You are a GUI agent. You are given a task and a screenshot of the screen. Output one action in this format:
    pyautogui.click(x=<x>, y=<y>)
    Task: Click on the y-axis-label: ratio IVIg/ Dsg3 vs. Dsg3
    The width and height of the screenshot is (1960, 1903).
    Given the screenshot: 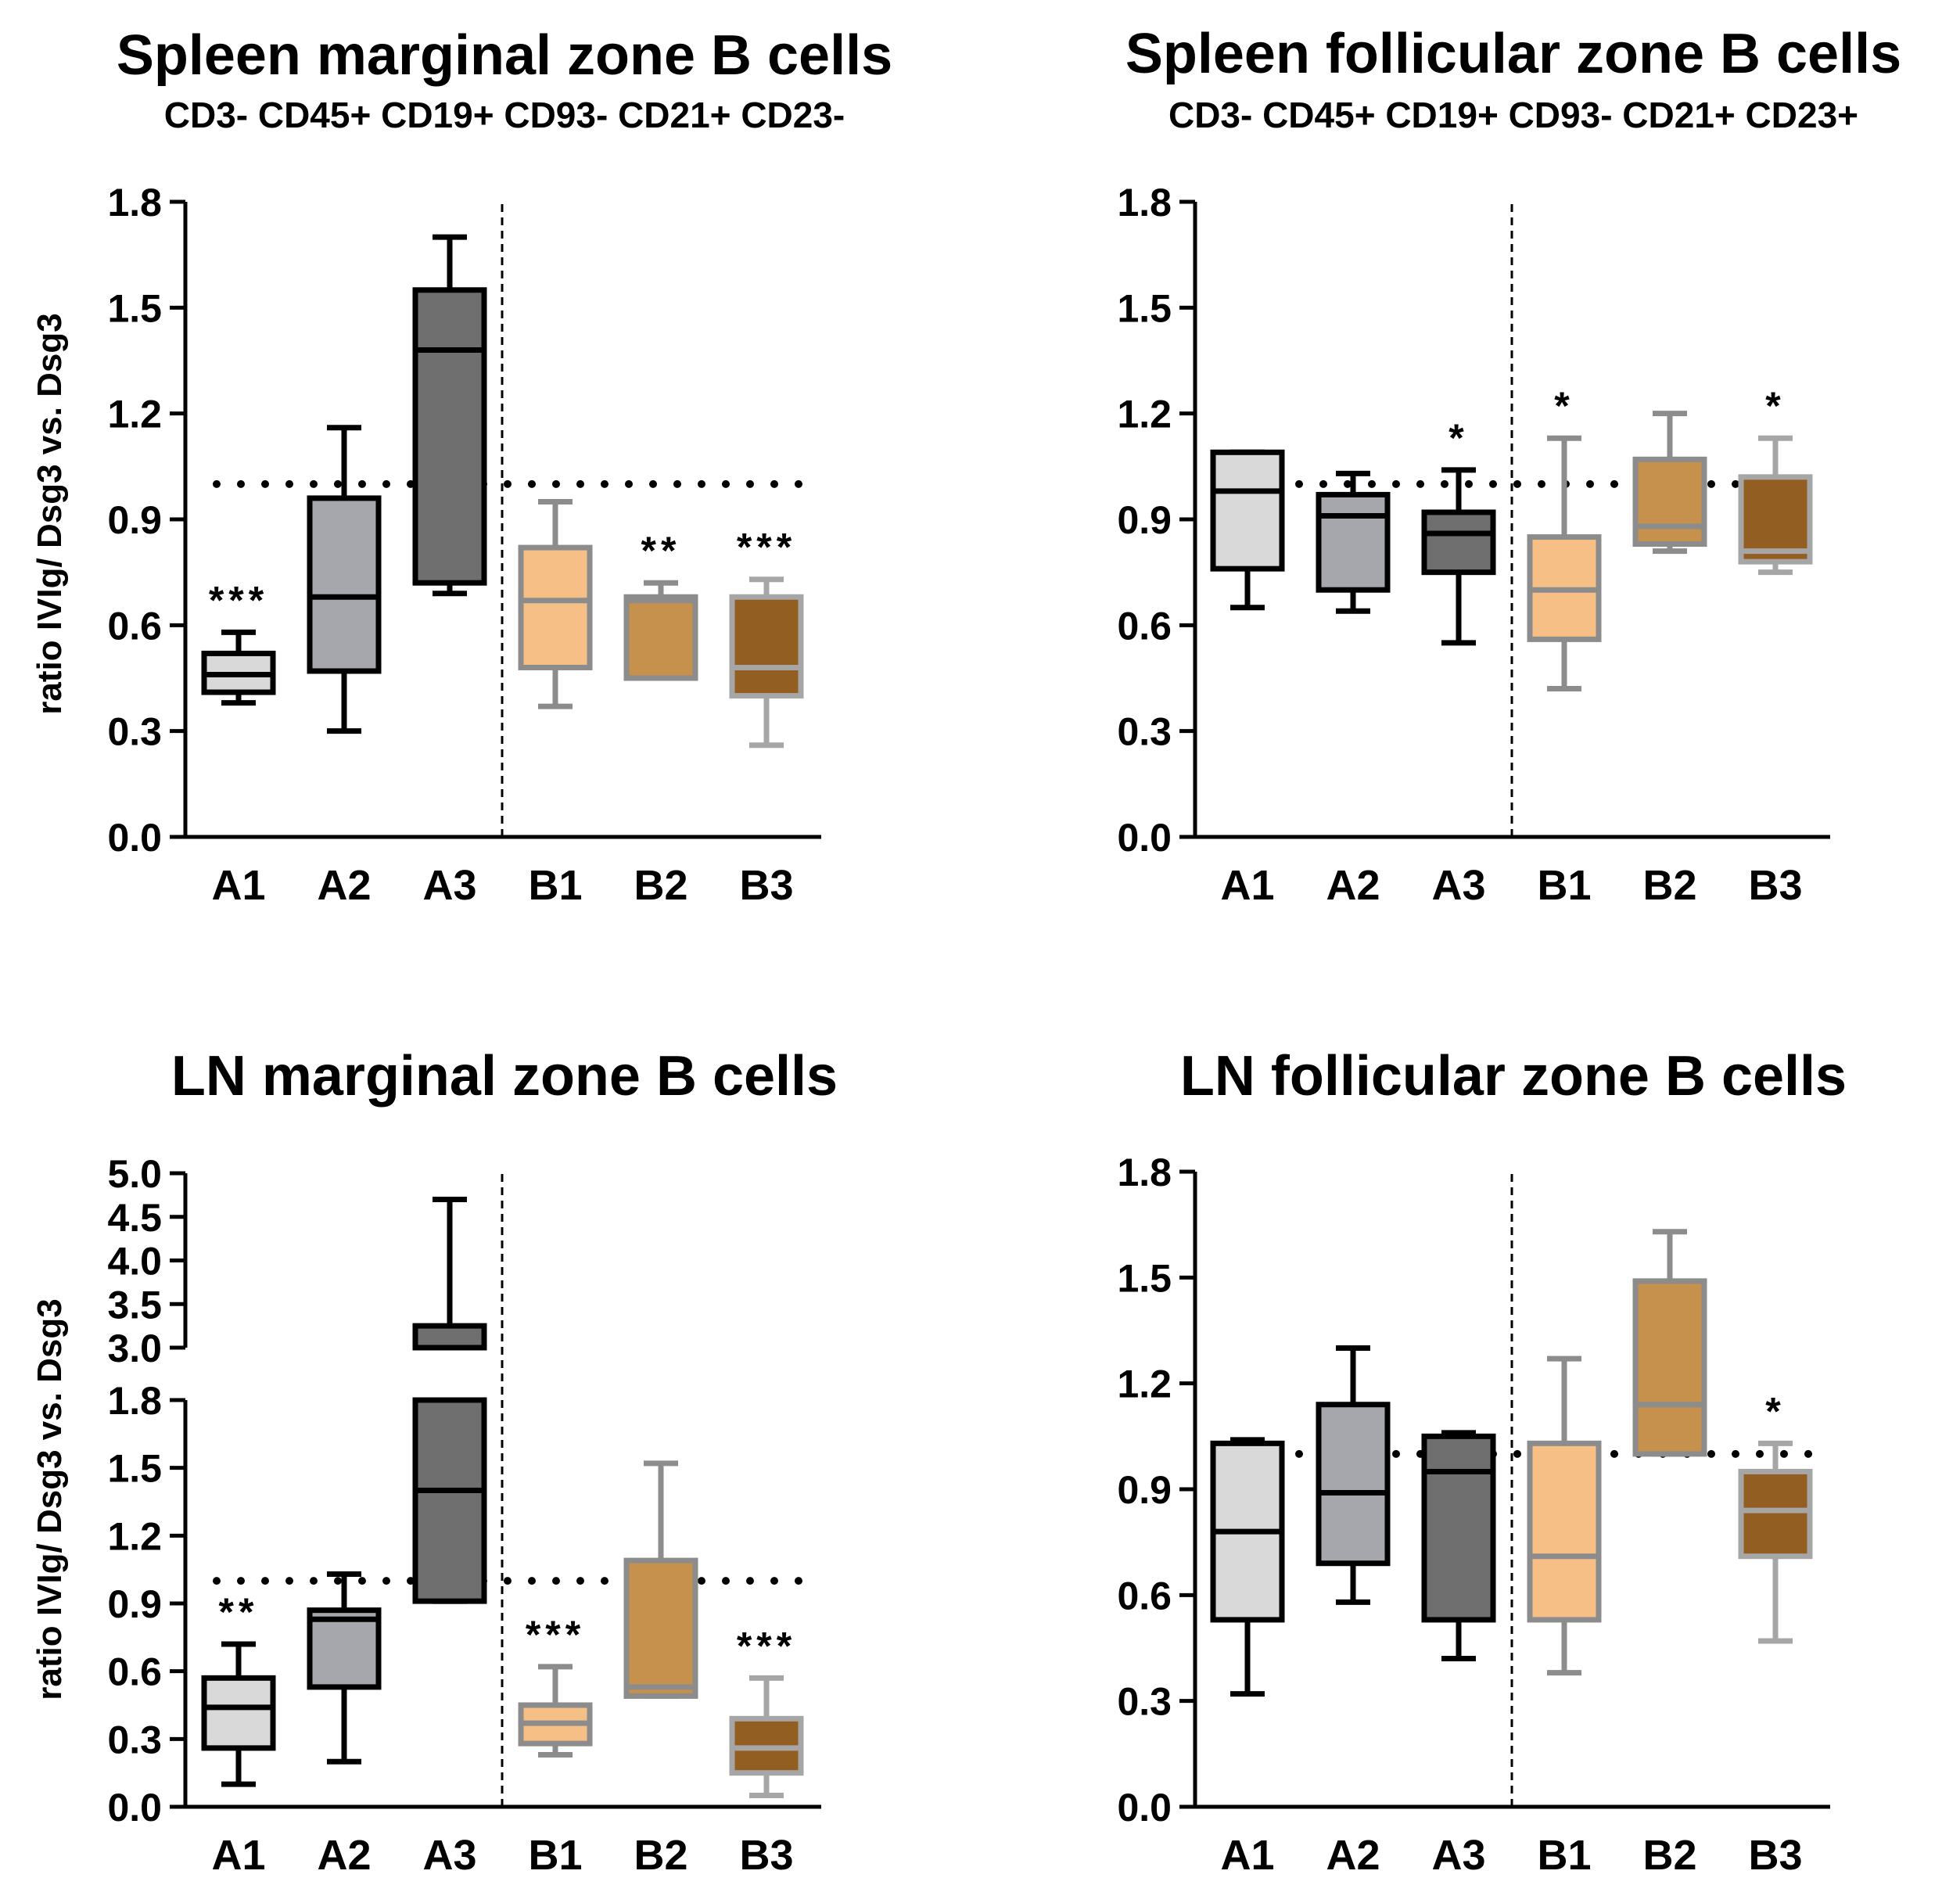 What is the action you would take?
    pyautogui.click(x=50, y=1499)
    